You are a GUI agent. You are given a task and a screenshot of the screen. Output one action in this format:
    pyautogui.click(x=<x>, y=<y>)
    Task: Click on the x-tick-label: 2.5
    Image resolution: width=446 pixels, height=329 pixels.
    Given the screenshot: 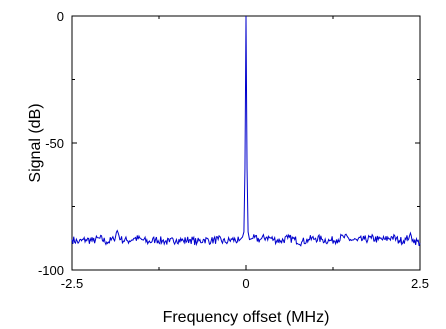 What is the action you would take?
    pyautogui.click(x=420, y=283)
    